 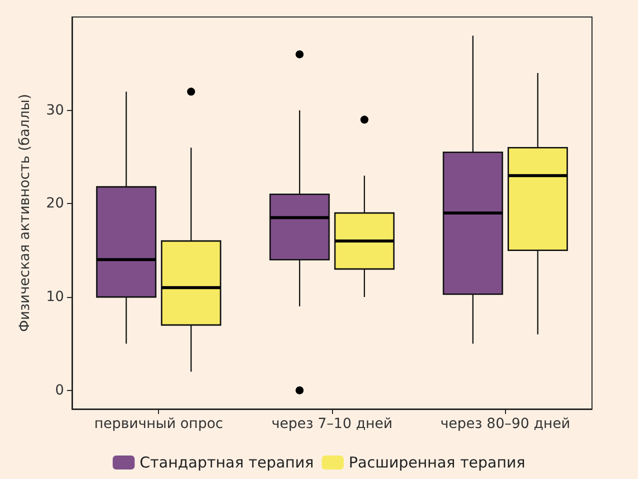 What do you see at coordinates (55, 110) in the screenshot?
I see `y-tick-label: 30` at bounding box center [55, 110].